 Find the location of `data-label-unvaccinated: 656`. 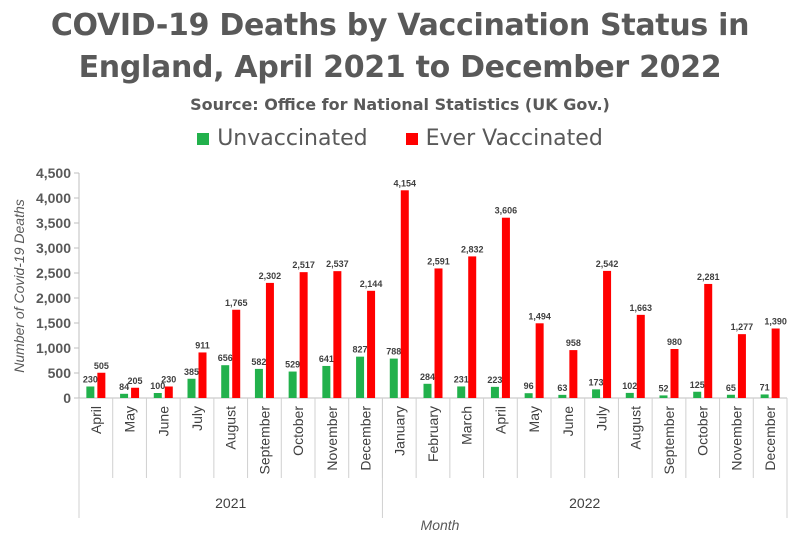

data-label-unvaccinated: 656 is located at coordinates (225, 358).